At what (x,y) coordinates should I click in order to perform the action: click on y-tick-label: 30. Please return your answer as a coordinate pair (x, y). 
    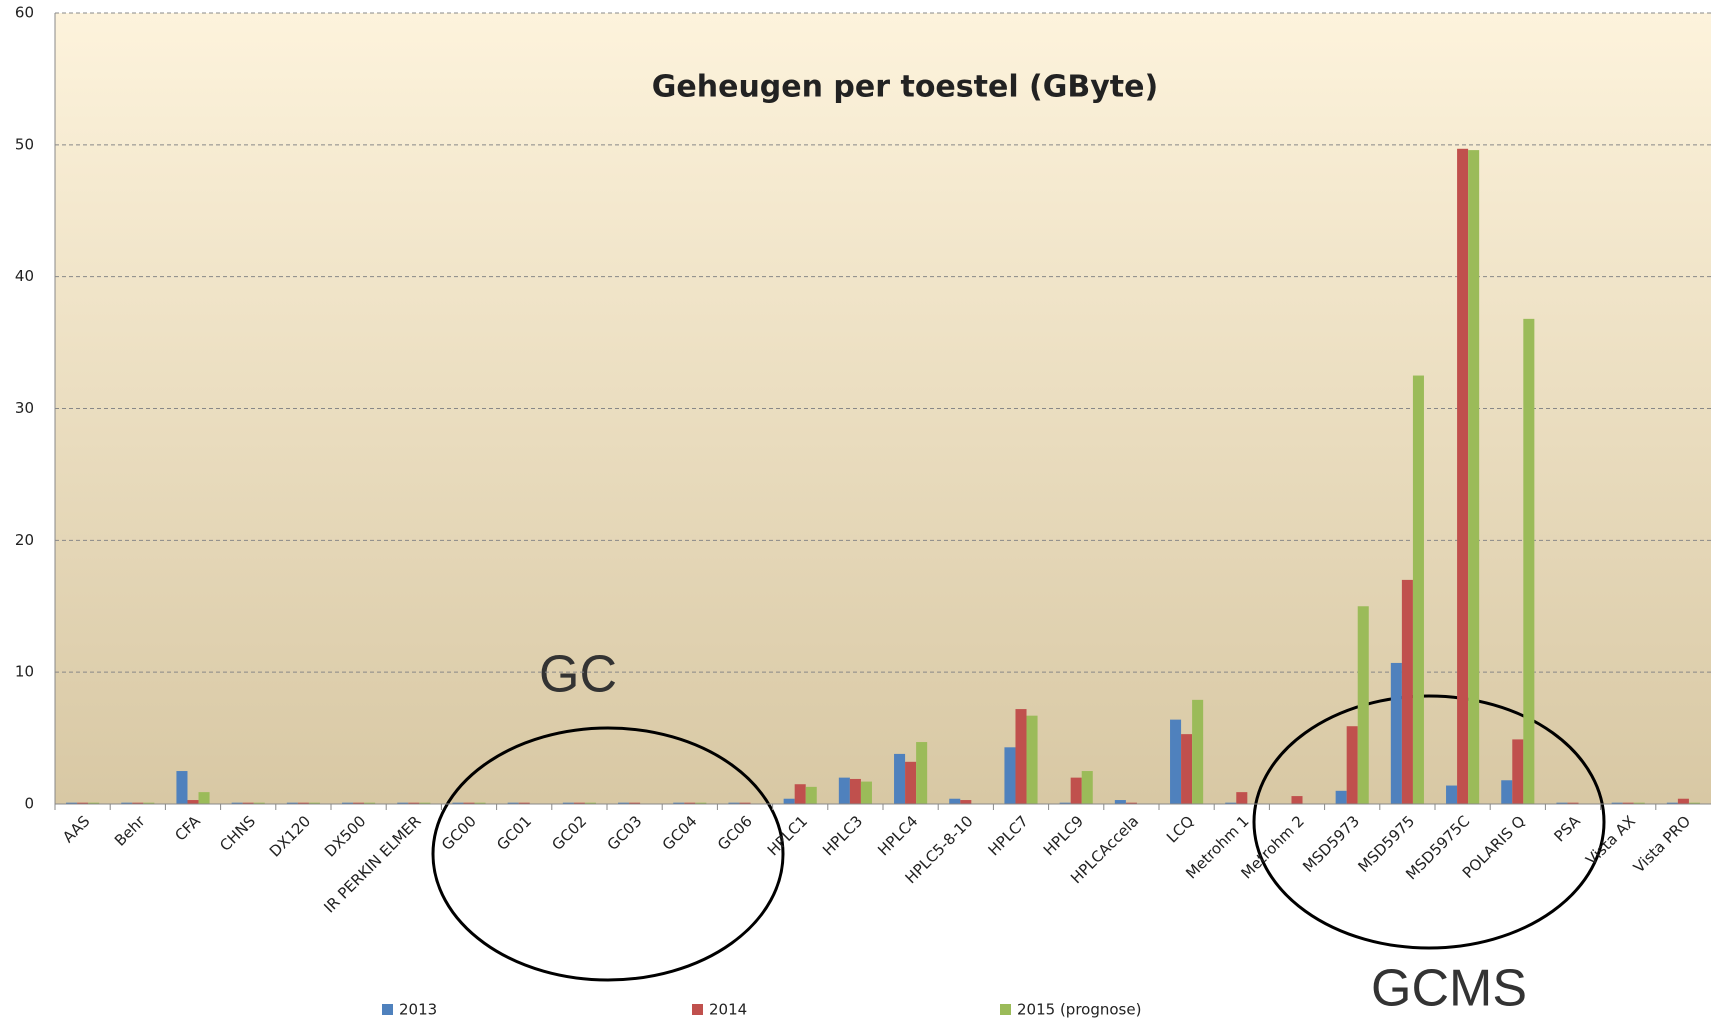
    Looking at the image, I should click on (24, 408).